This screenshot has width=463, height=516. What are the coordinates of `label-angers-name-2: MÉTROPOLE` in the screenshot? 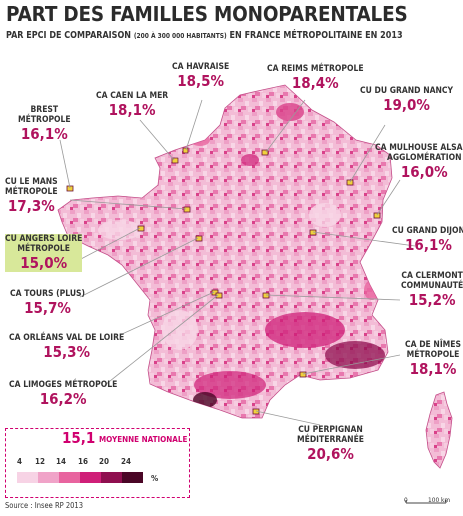 It's located at (44, 249).